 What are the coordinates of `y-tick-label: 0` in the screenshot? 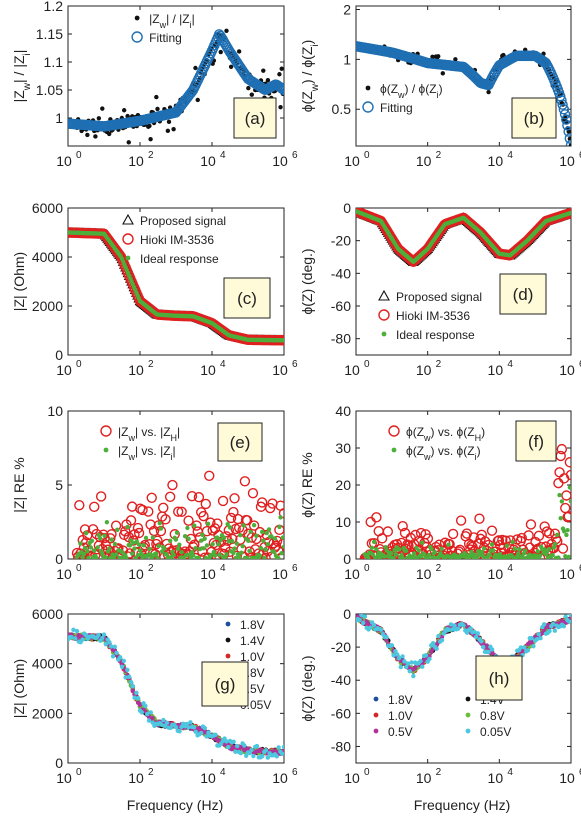 It's located at (59, 763).